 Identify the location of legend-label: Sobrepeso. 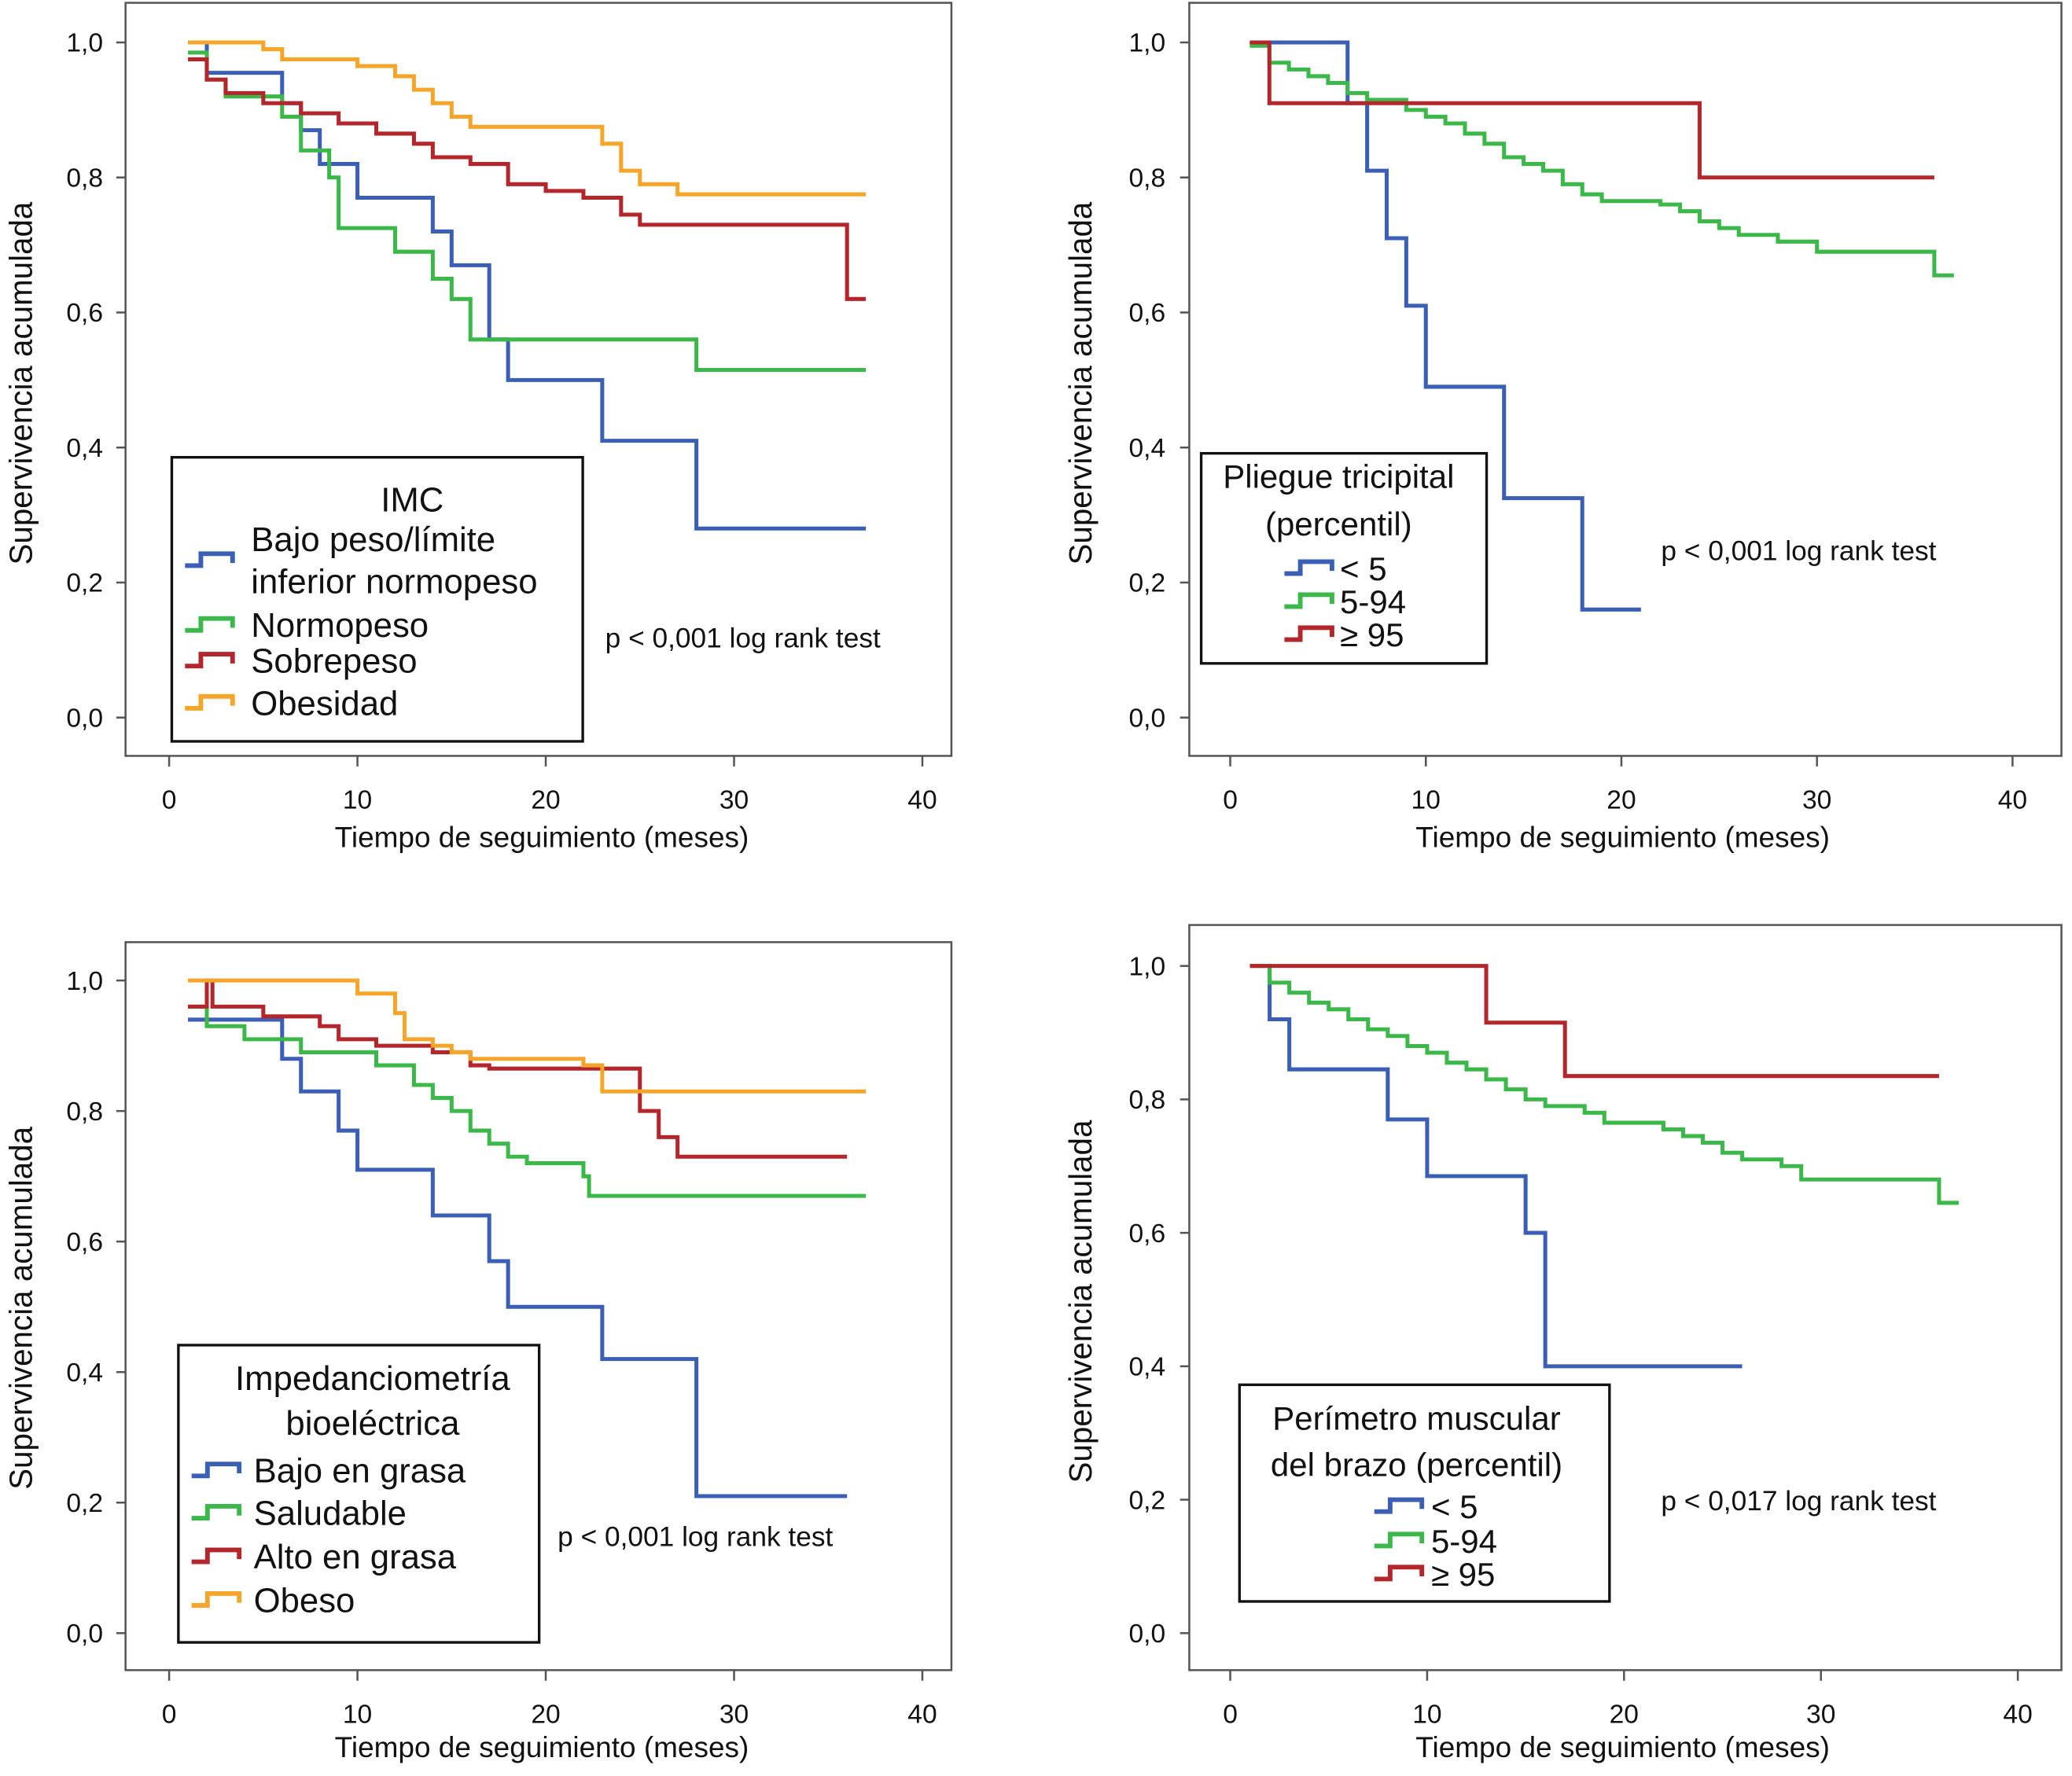
(334, 661).